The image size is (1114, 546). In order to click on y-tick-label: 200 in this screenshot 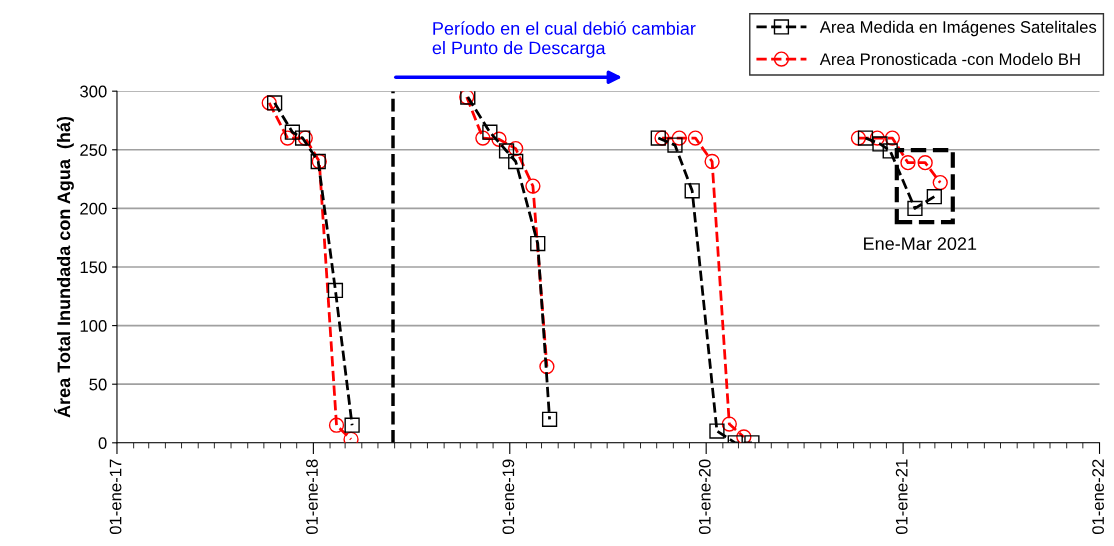, I will do `click(93, 208)`.